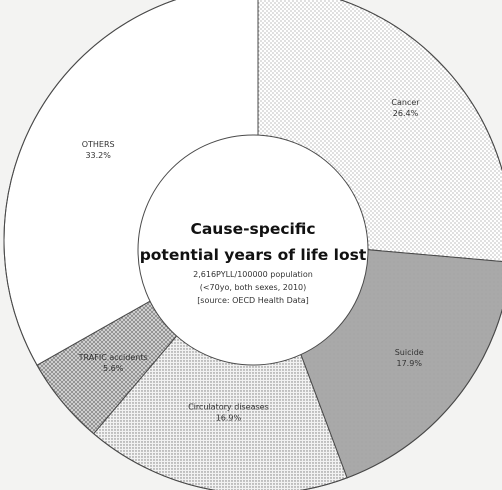 The height and width of the screenshot is (490, 502). What do you see at coordinates (229, 417) in the screenshot?
I see `slice-value-2: 16.9%` at bounding box center [229, 417].